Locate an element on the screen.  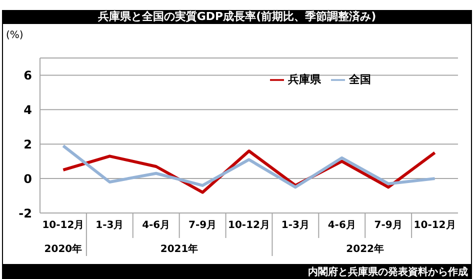
y-axis-title: (%) is located at coordinates (15, 35).